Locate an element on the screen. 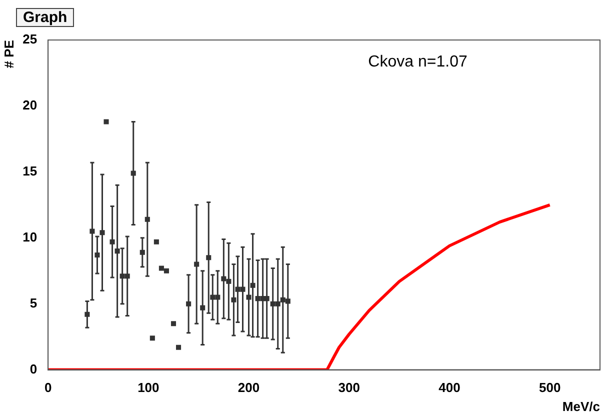 The width and height of the screenshot is (606, 415). x-tick-label: 400 is located at coordinates (449, 388).